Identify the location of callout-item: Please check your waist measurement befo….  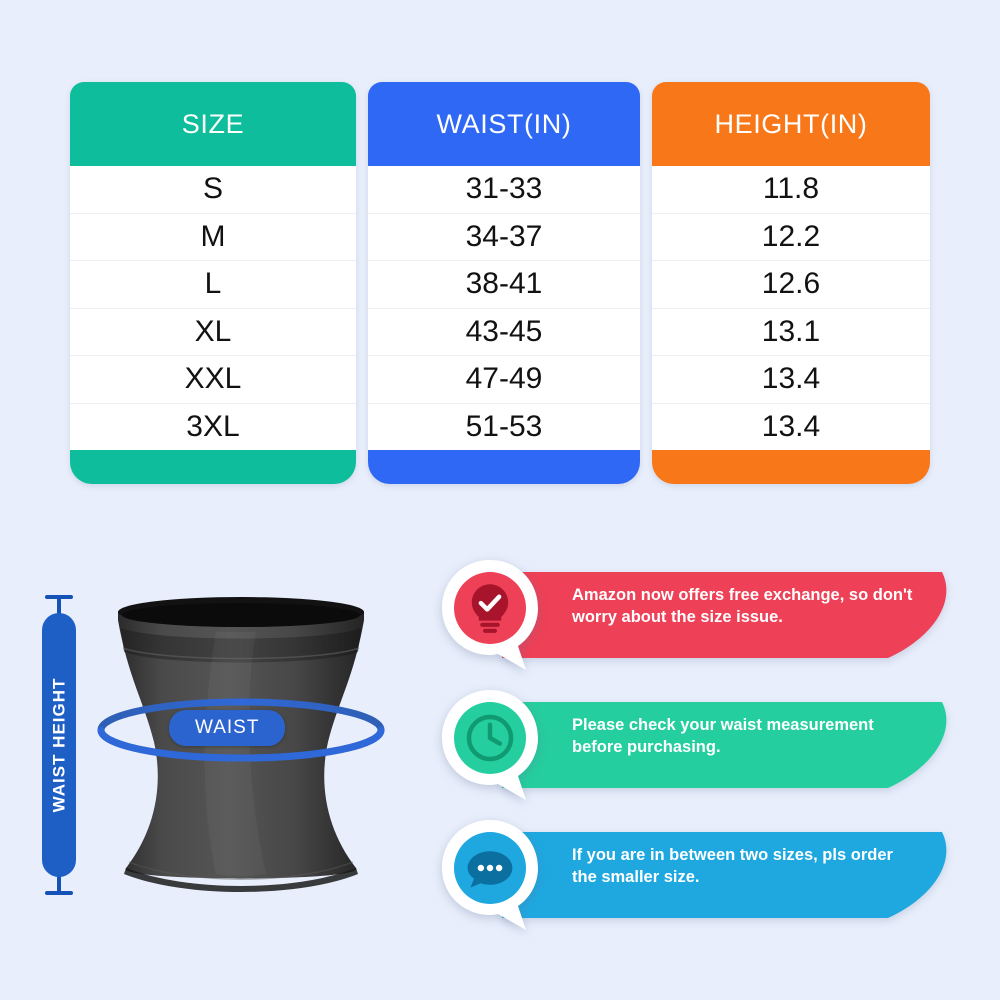
(710, 746).